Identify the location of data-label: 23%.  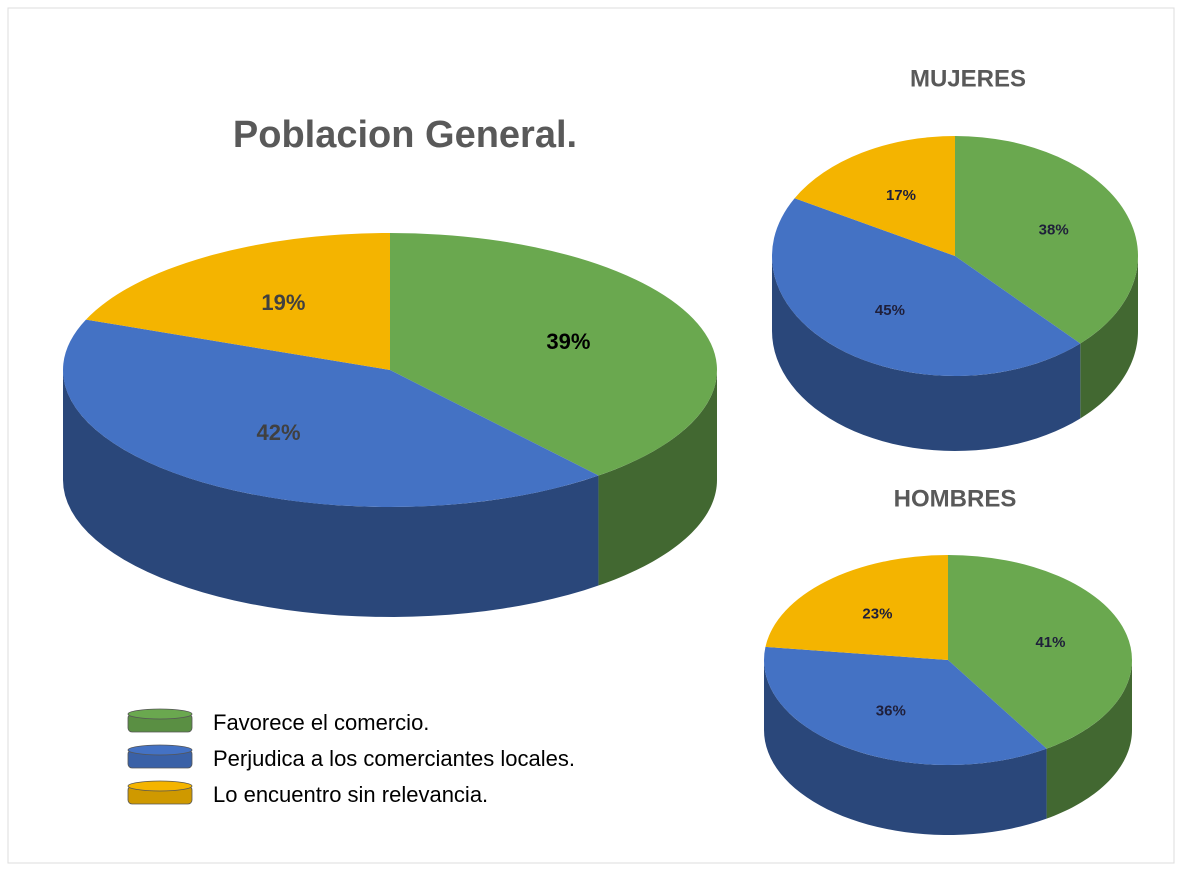
(877, 613).